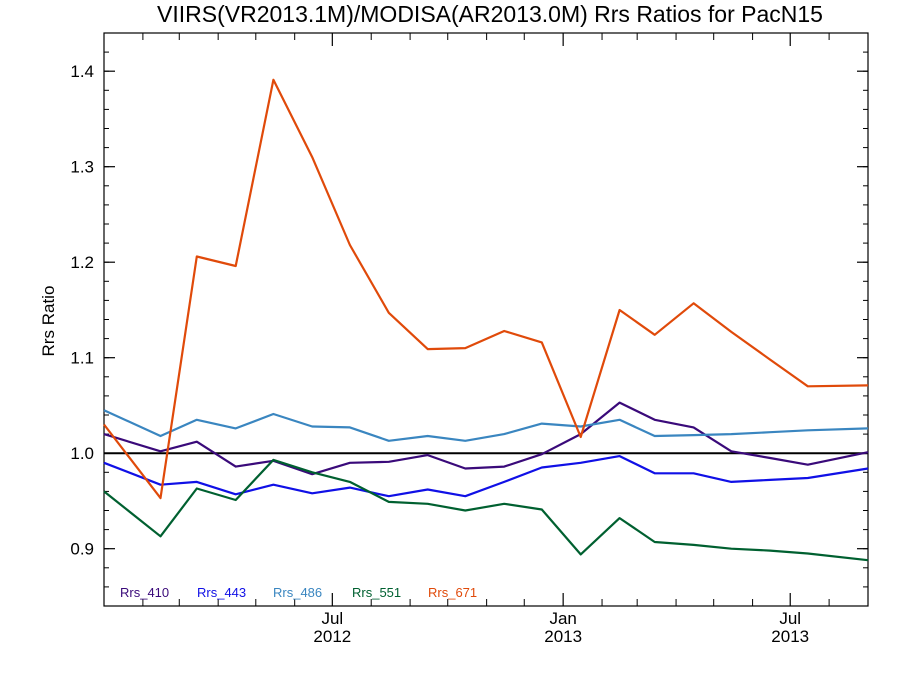  What do you see at coordinates (82, 549) in the screenshot?
I see `y-tick-label: 0.9` at bounding box center [82, 549].